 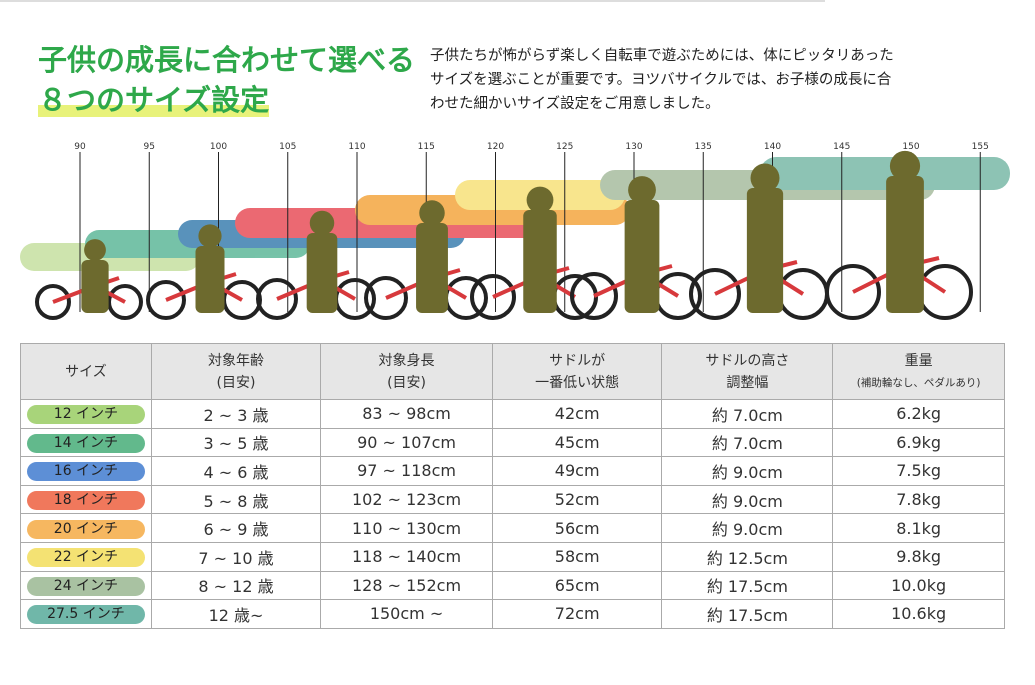 What do you see at coordinates (236, 444) in the screenshot?
I see `cell-text: 3 ~ 5 歳` at bounding box center [236, 444].